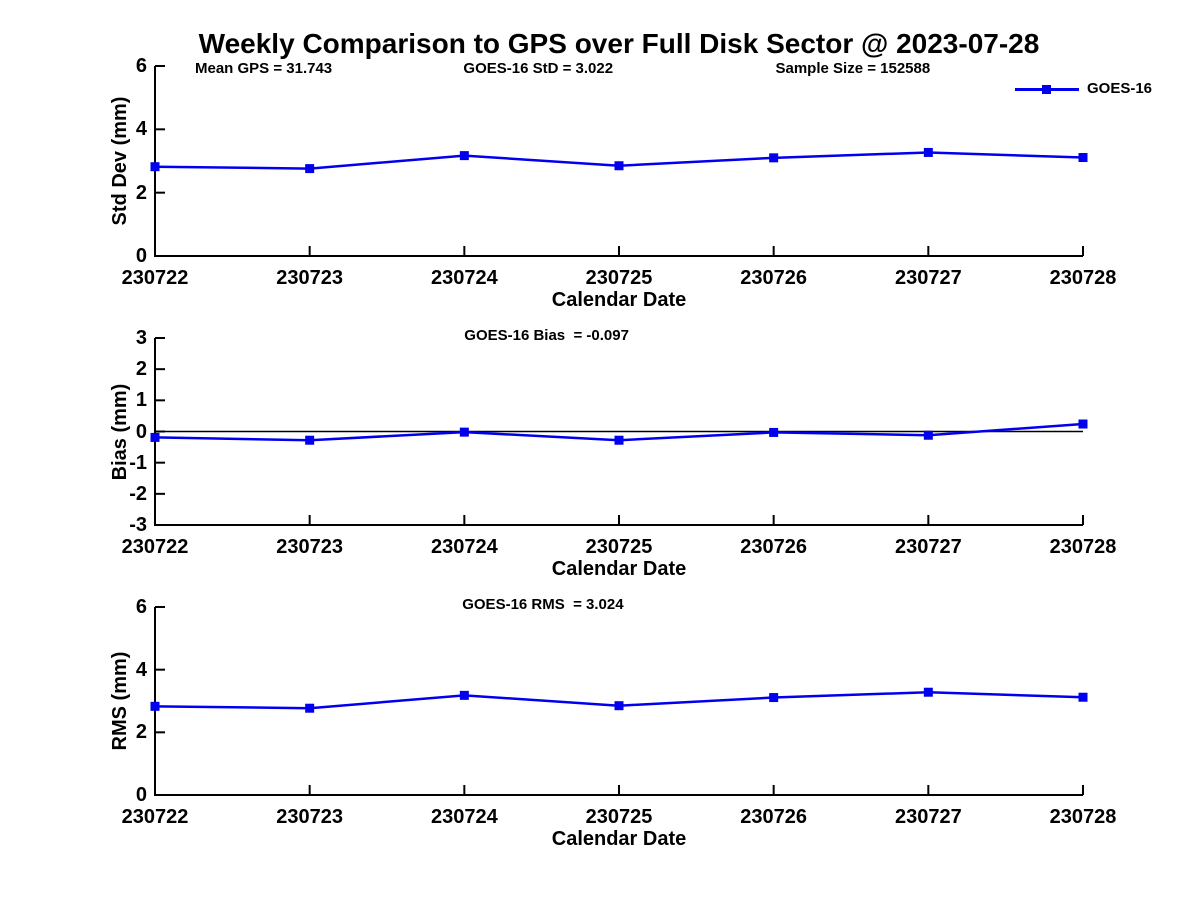  I want to click on y-tick-label: -1, so click(138, 462).